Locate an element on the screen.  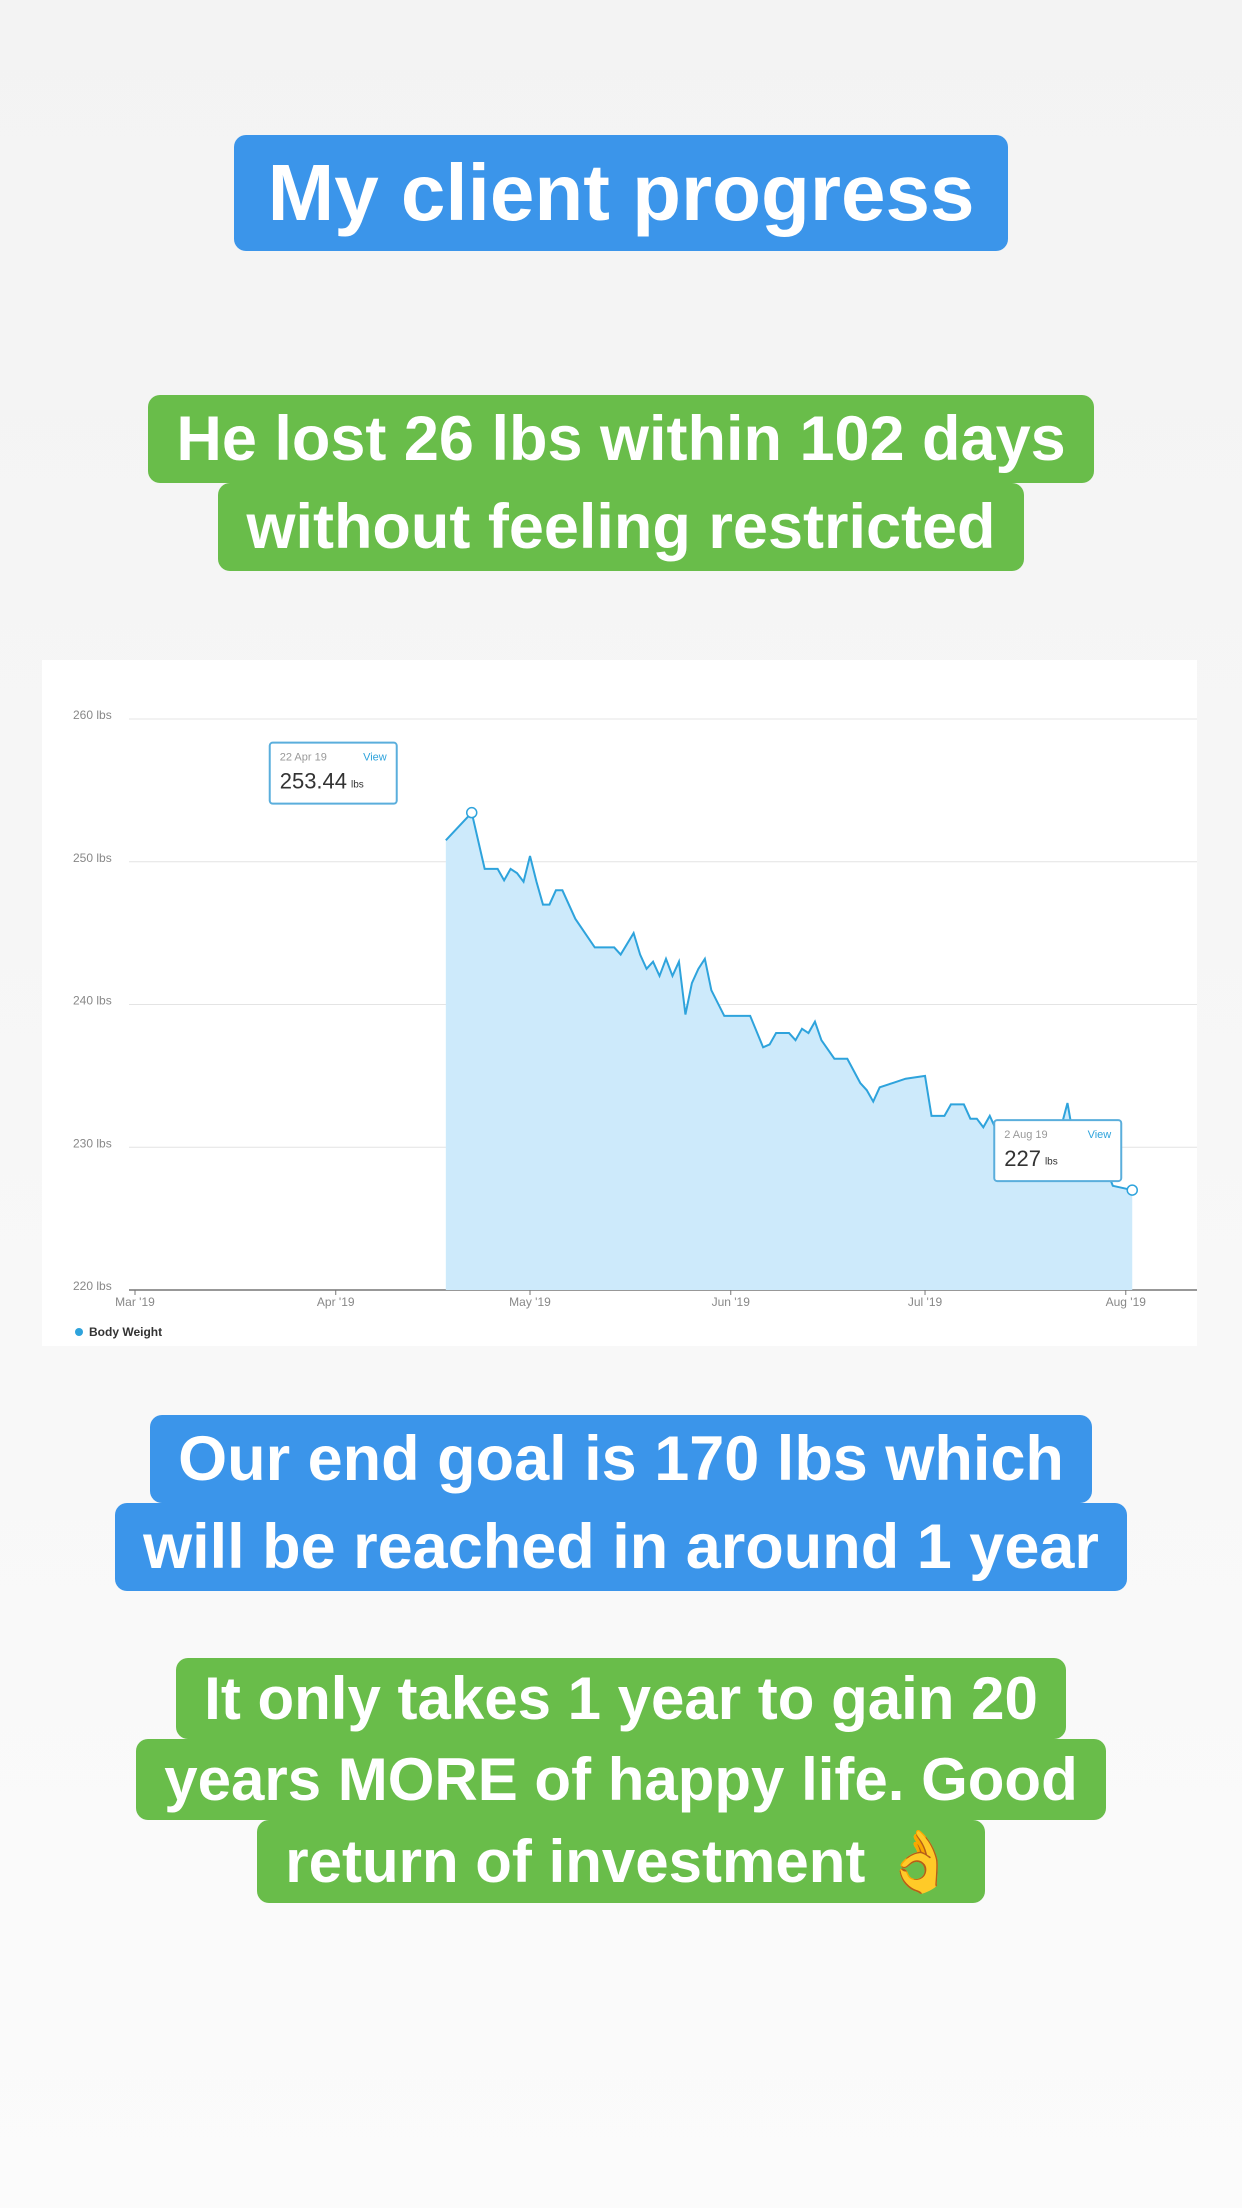
area is located at coordinates (789, 1051).